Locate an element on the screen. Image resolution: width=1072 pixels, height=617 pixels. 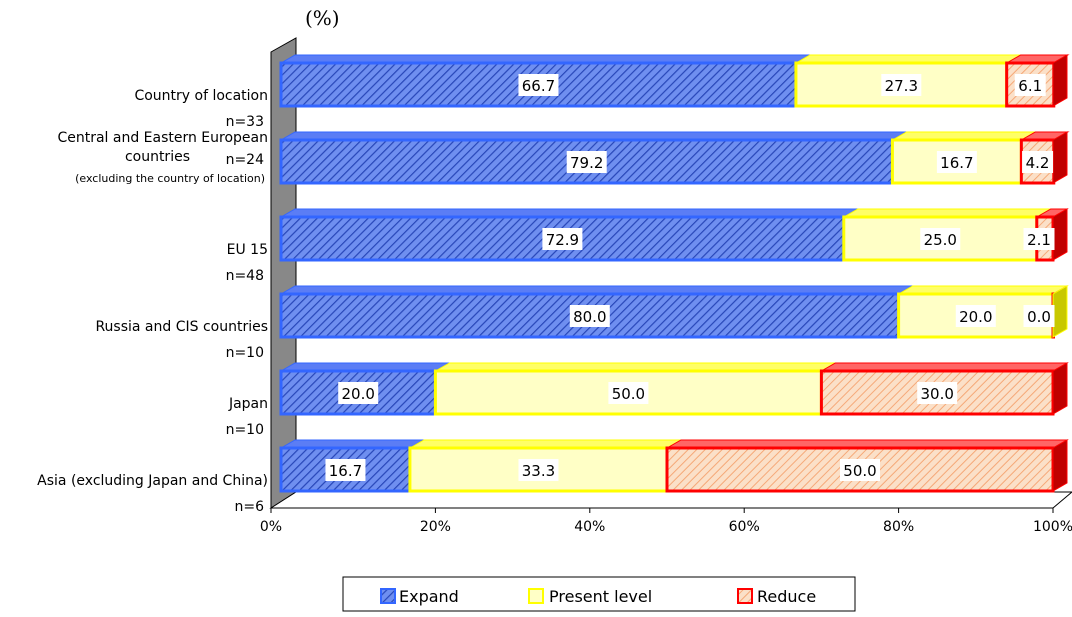
legend-swatch-expand is located at coordinates (388, 596).